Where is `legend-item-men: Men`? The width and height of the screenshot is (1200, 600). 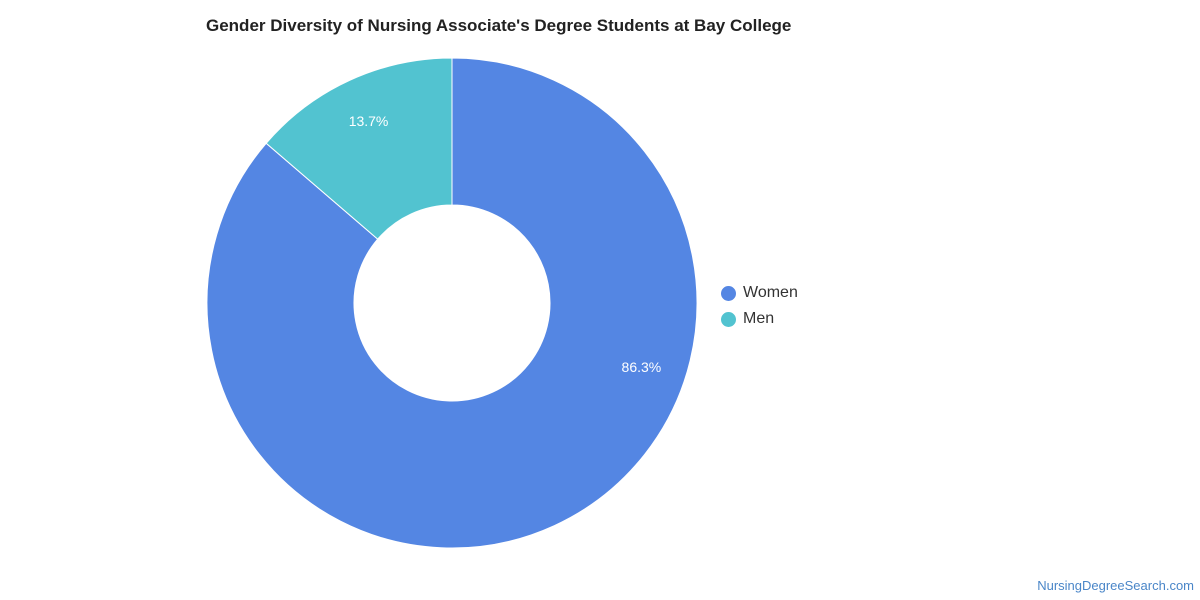
legend-item-men: Men is located at coordinates (759, 319).